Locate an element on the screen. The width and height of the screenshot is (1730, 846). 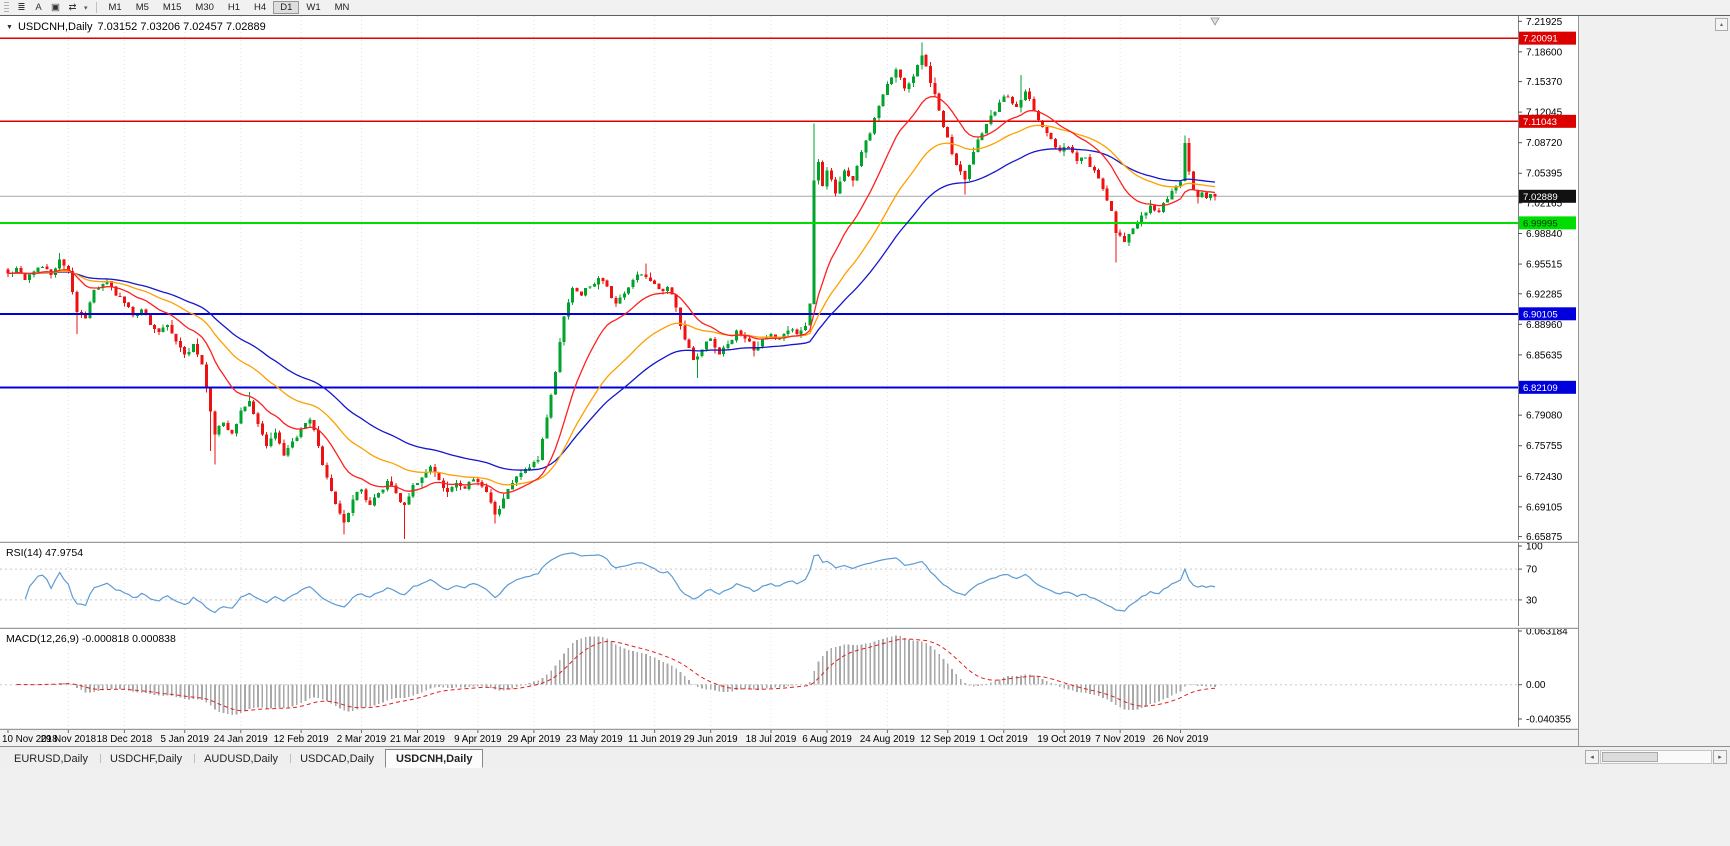
timeframe-toolbar: M1 M5 M15 M30 H1 H4 D1 W1 MN is located at coordinates (229, 7).